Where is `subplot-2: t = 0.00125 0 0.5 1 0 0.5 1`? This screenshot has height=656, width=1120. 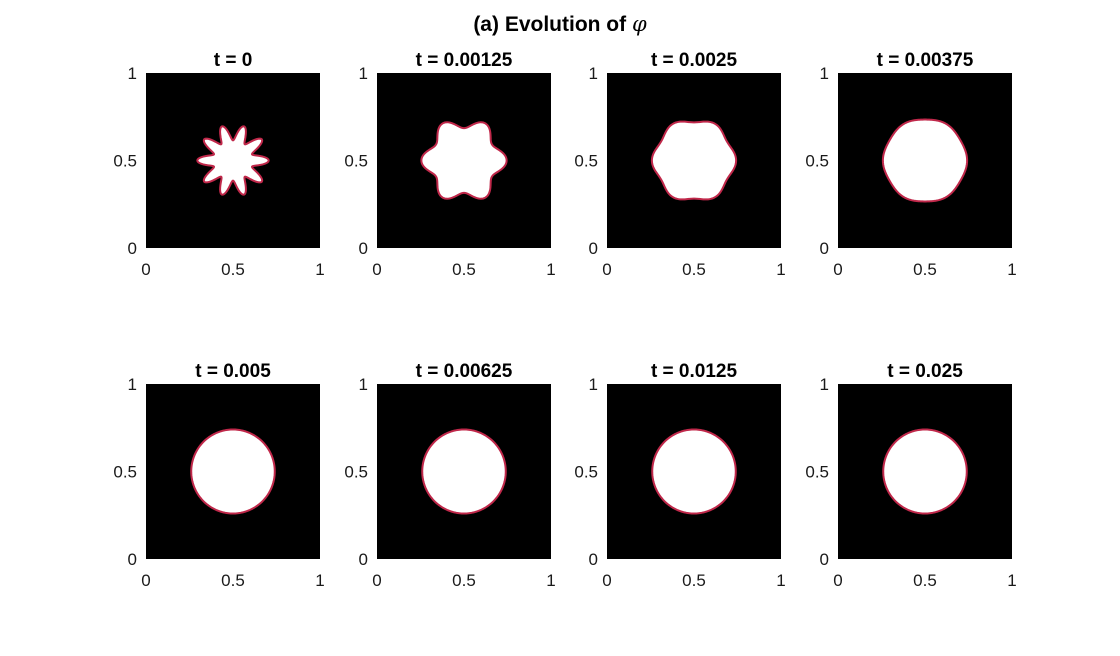
subplot-2: t = 0.00125 0 0.5 1 0 0.5 1 is located at coordinates (449, 164).